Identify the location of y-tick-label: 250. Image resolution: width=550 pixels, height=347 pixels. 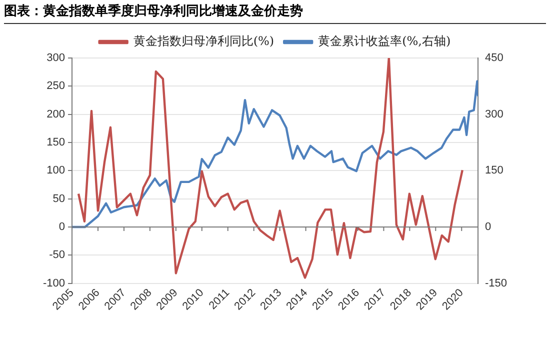
(56, 86).